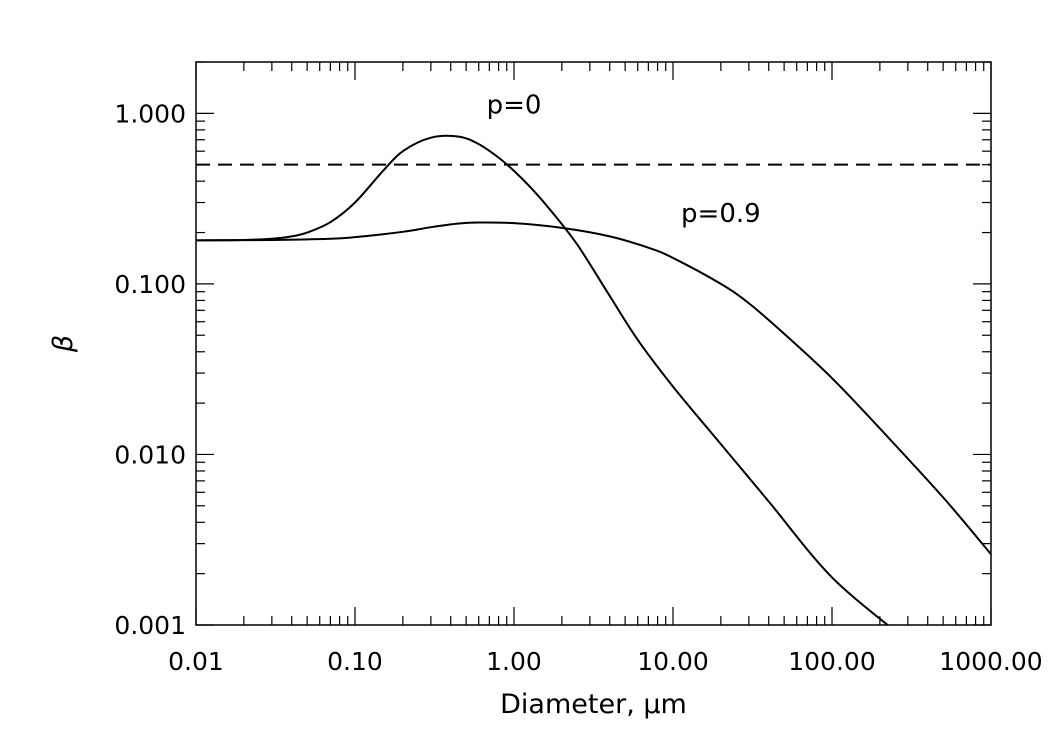 The image size is (1050, 750). What do you see at coordinates (196, 661) in the screenshot?
I see `x-tick-label: 0.01` at bounding box center [196, 661].